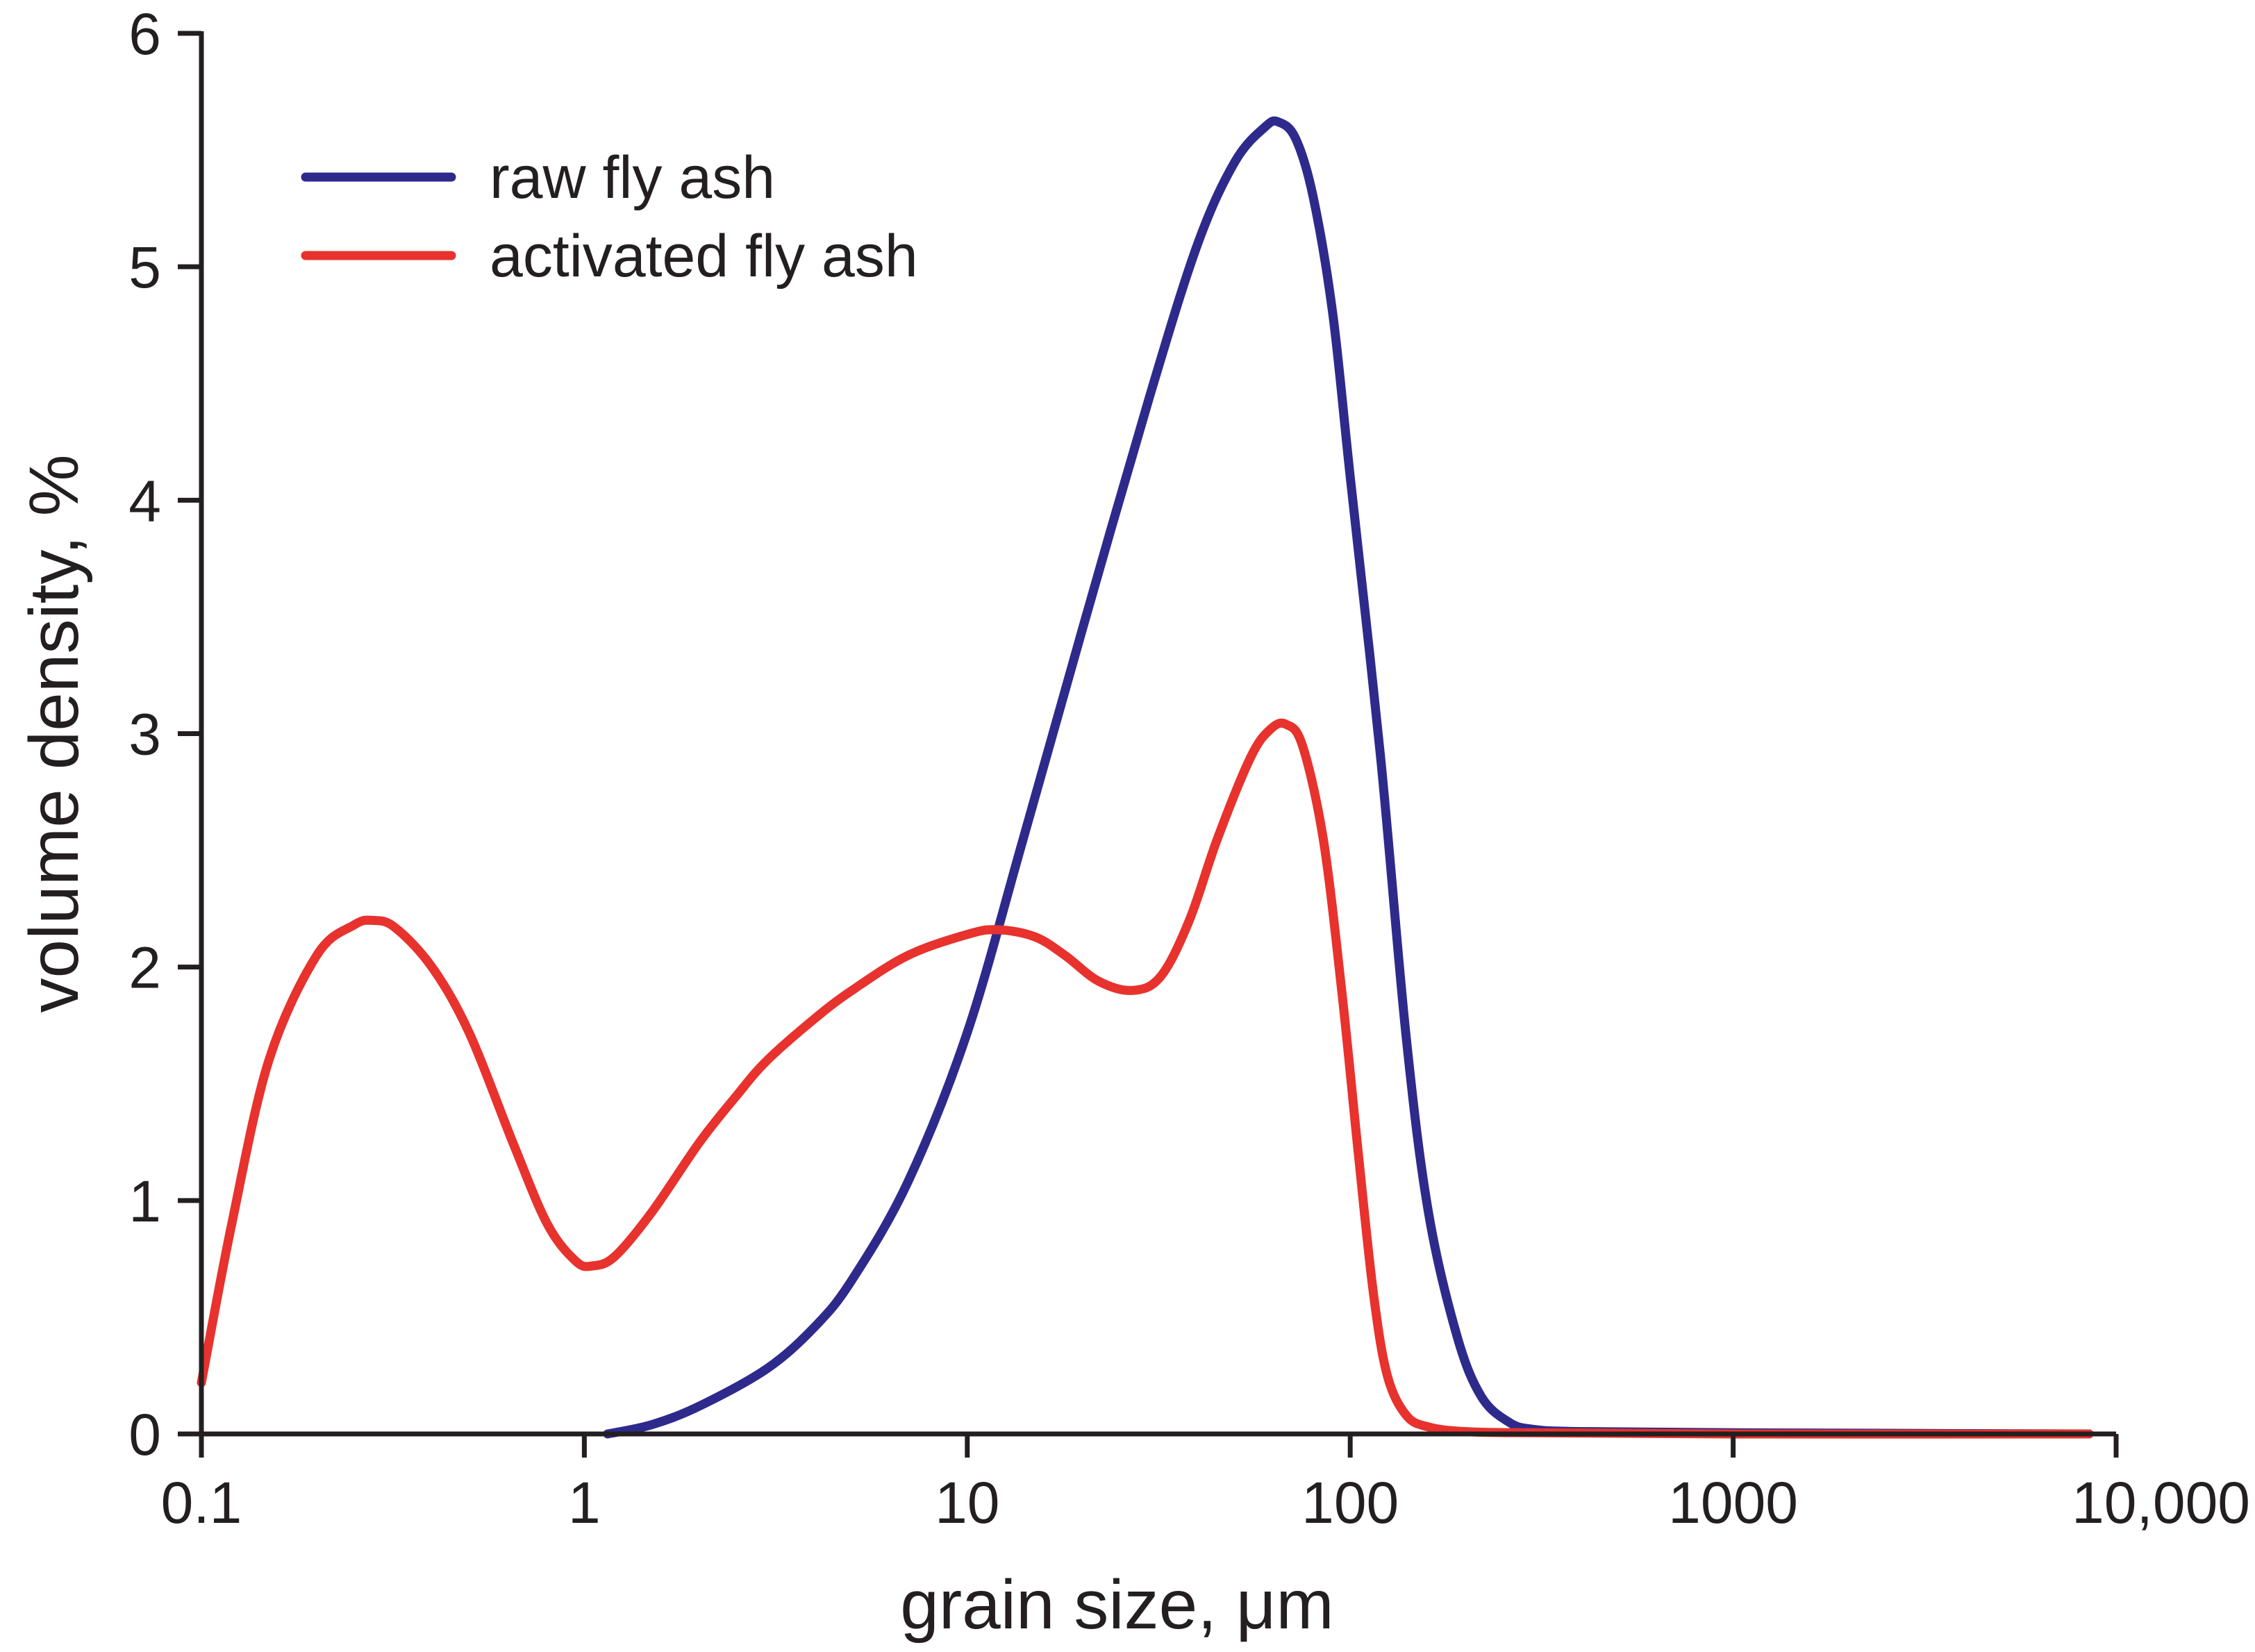  What do you see at coordinates (144, 34) in the screenshot?
I see `y-tick-label-6: 6` at bounding box center [144, 34].